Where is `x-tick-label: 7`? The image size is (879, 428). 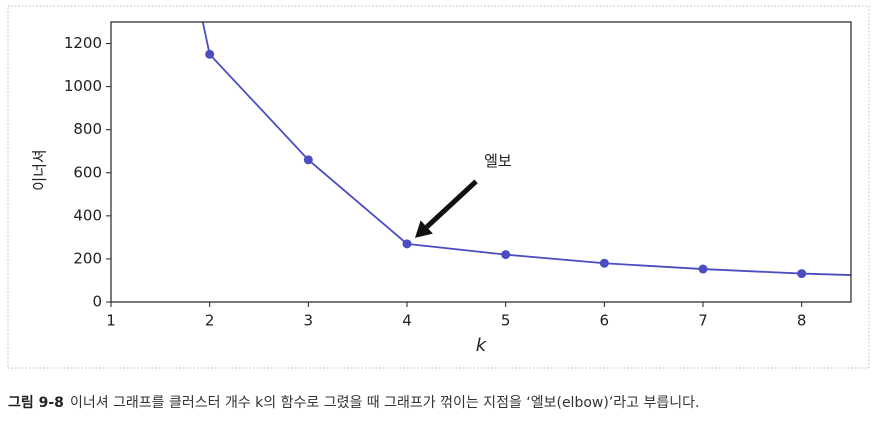
x-tick-label: 7 is located at coordinates (703, 321).